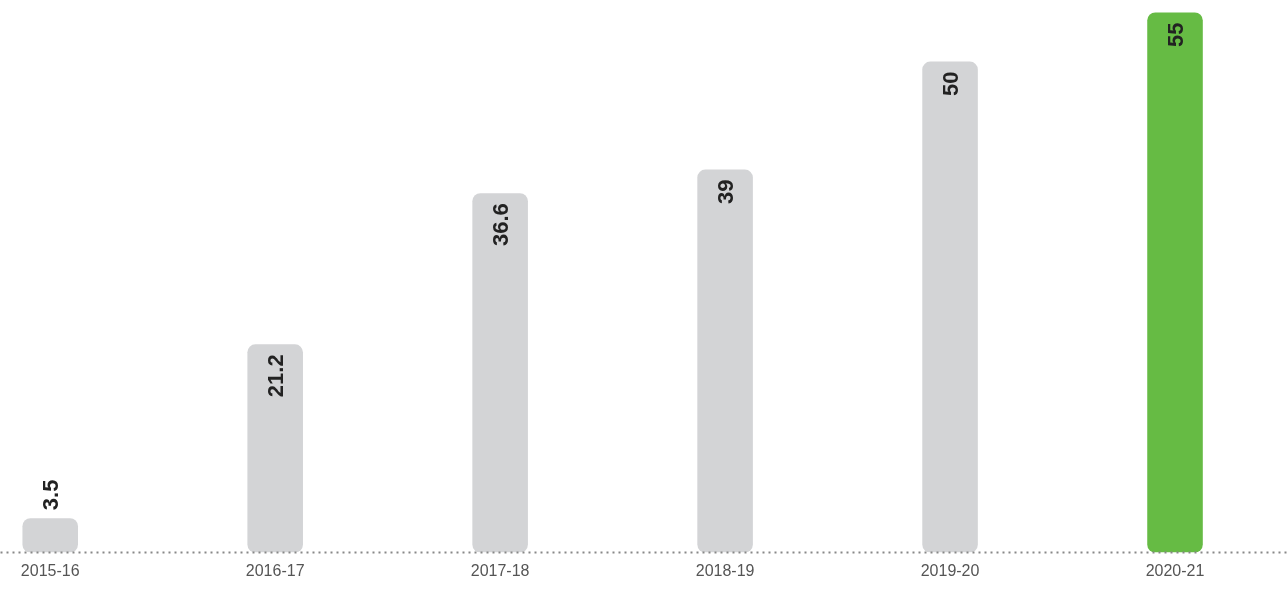 Image resolution: width=1287 pixels, height=603 pixels. Describe the element at coordinates (500, 224) in the screenshot. I see `data-label: 36.6` at that location.